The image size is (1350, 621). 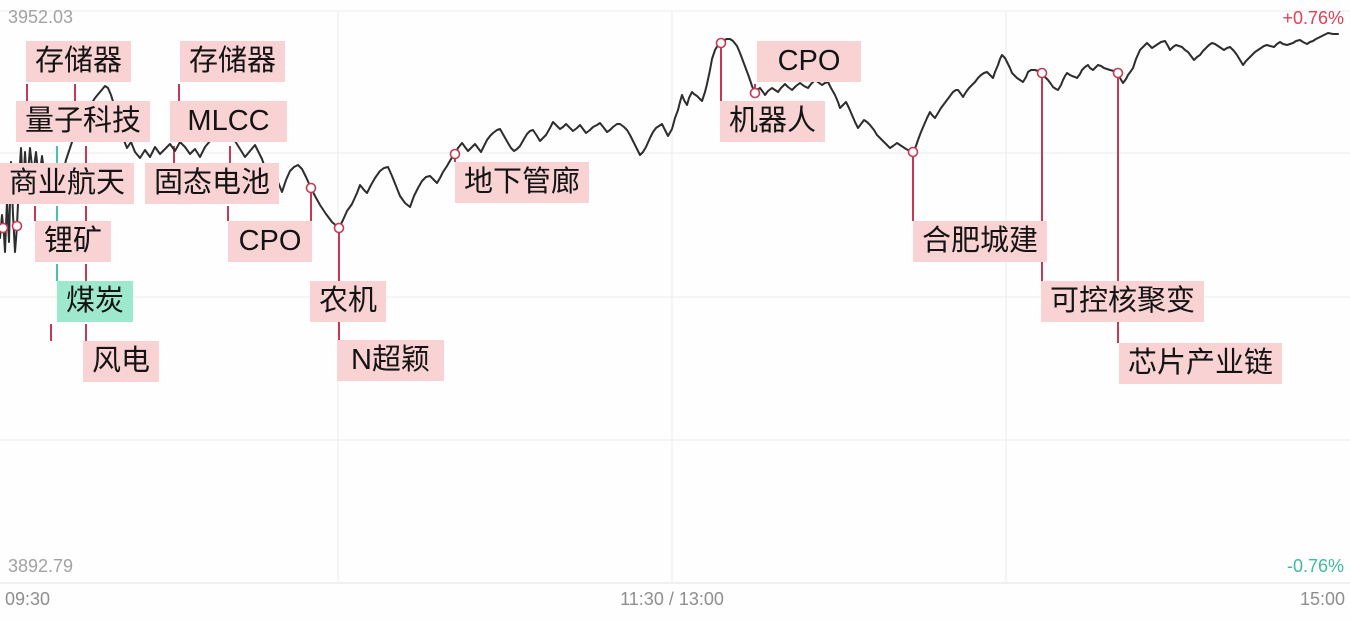 What do you see at coordinates (83, 121) in the screenshot?
I see `sector-tag: 量子科技` at bounding box center [83, 121].